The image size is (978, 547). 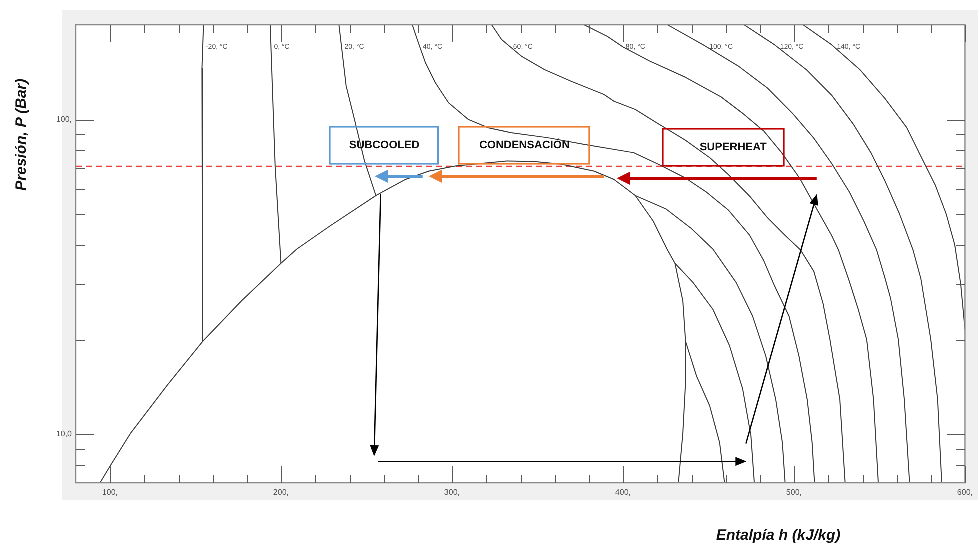 I want to click on x-tick-label: 600,, so click(x=965, y=493).